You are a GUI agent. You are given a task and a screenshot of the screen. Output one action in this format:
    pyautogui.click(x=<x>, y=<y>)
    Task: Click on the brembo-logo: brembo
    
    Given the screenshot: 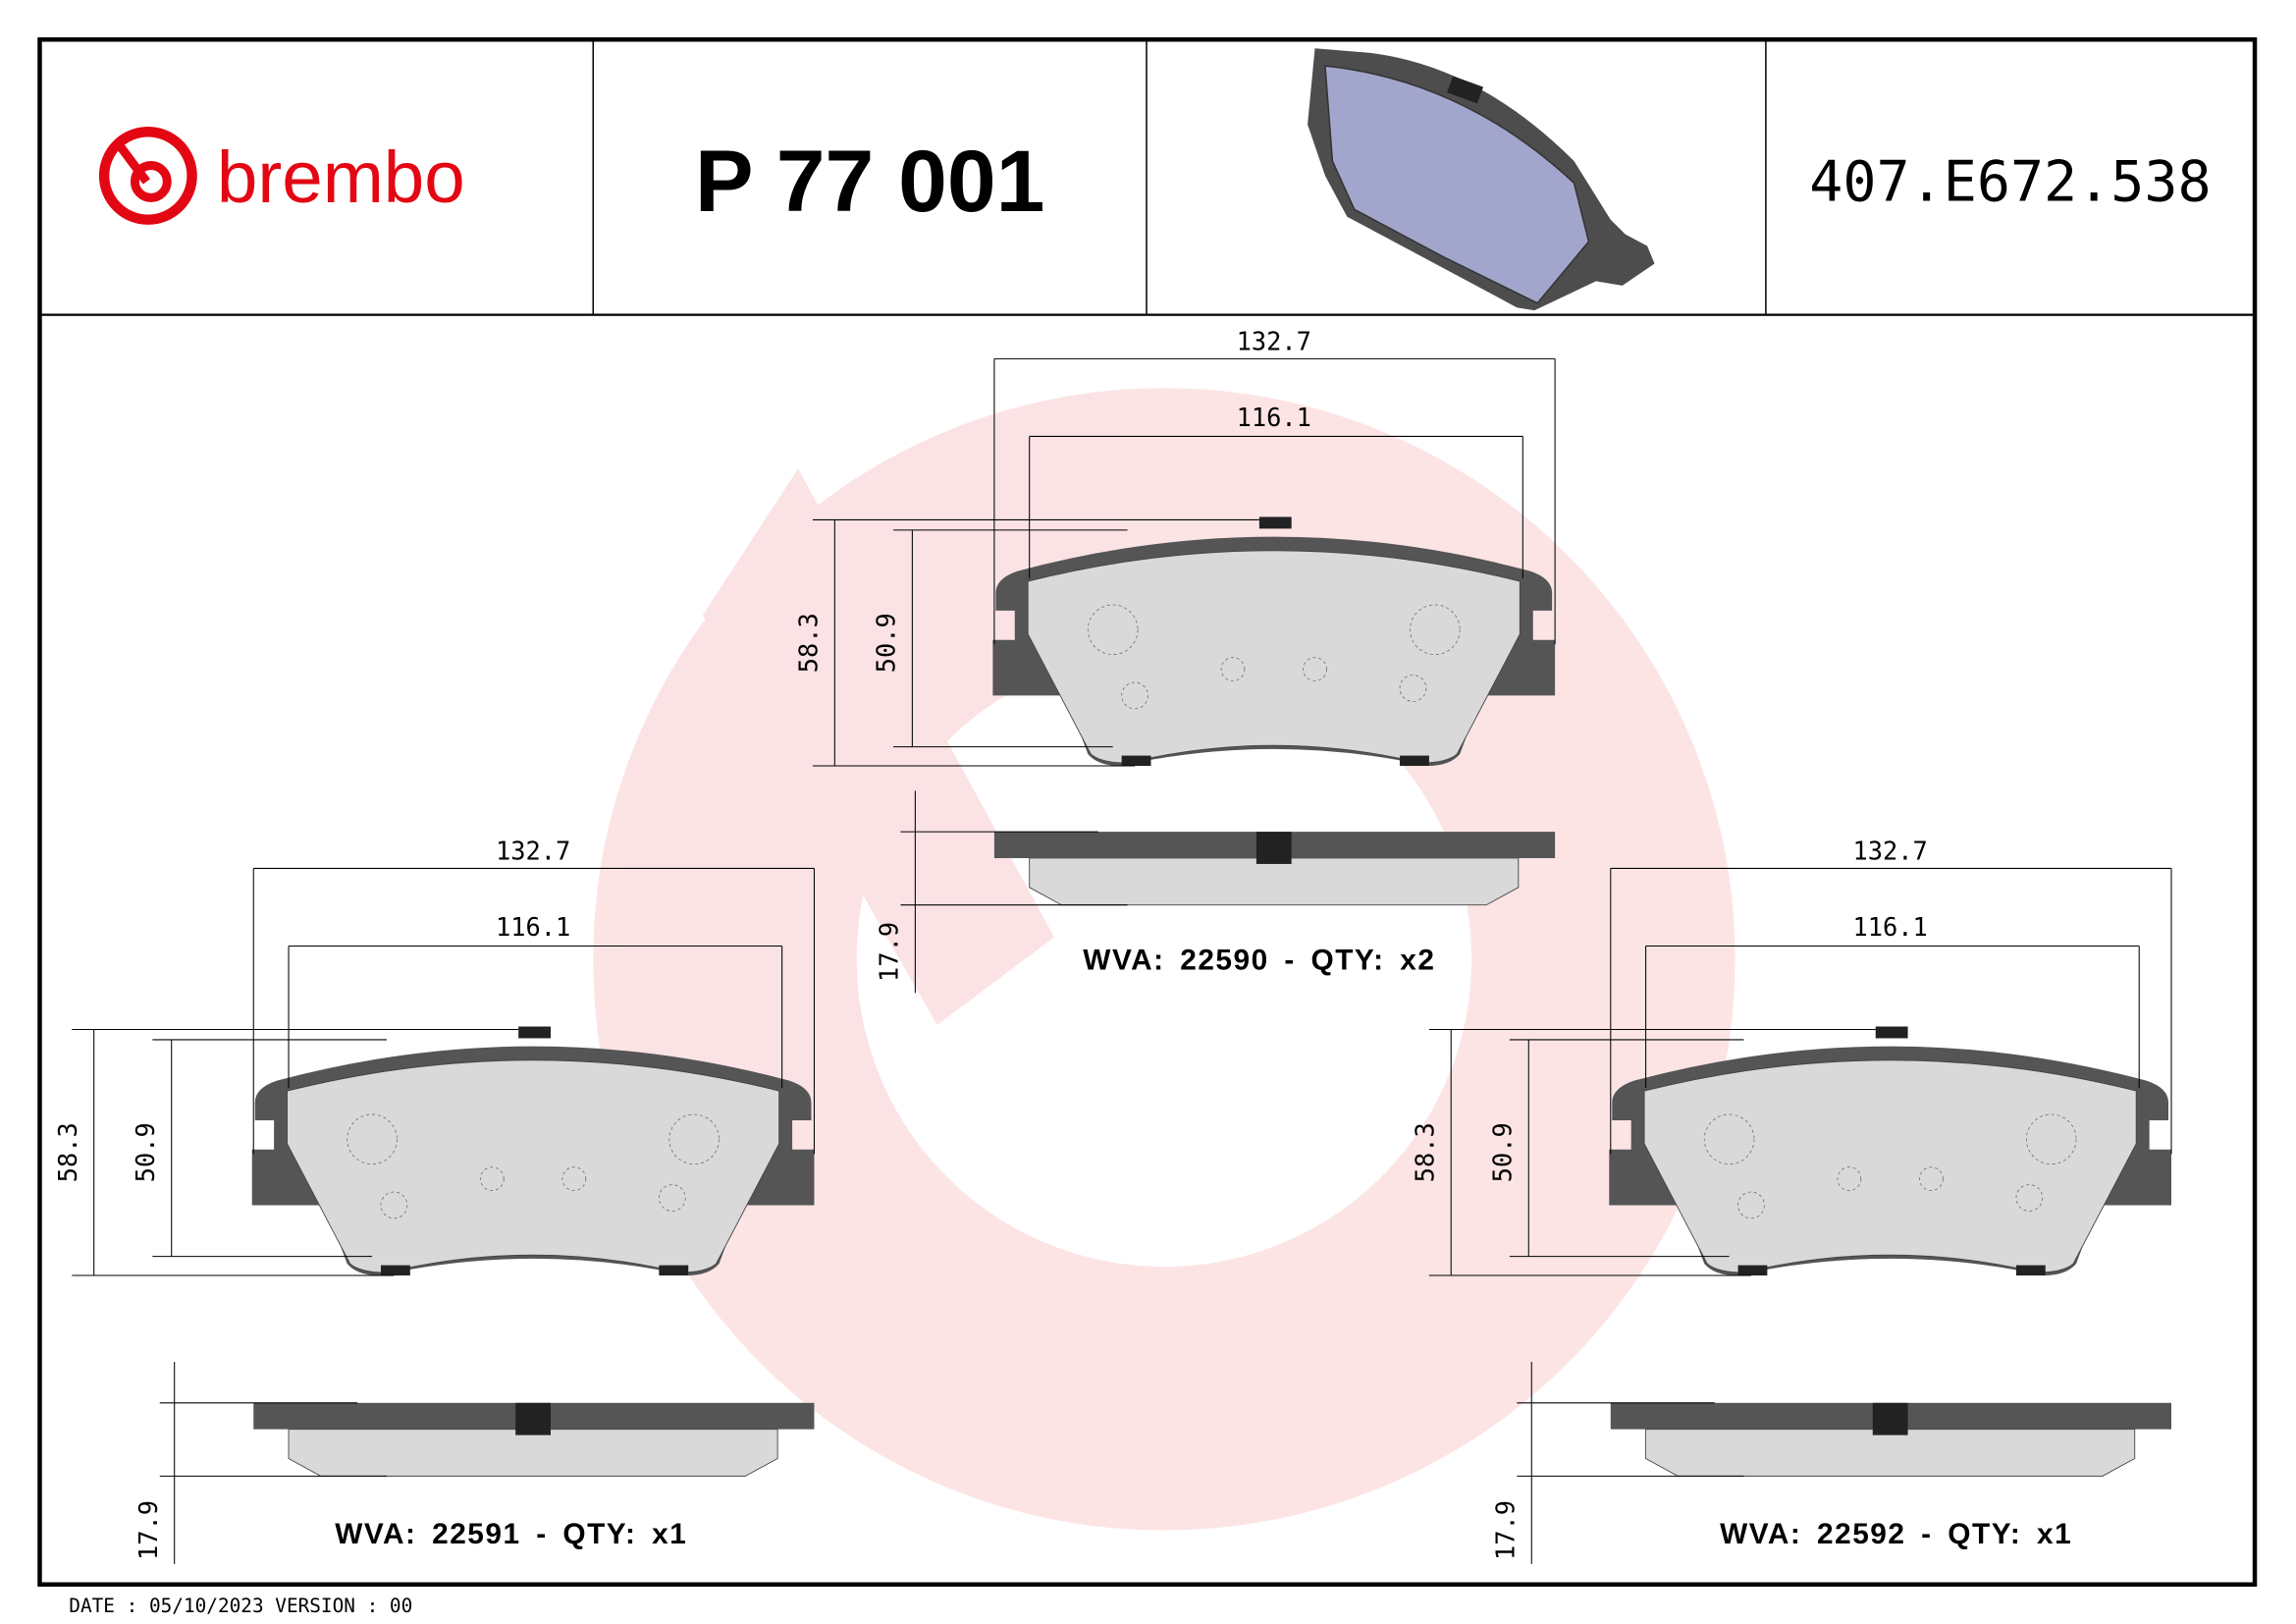 What is the action you would take?
    pyautogui.click(x=281, y=176)
    